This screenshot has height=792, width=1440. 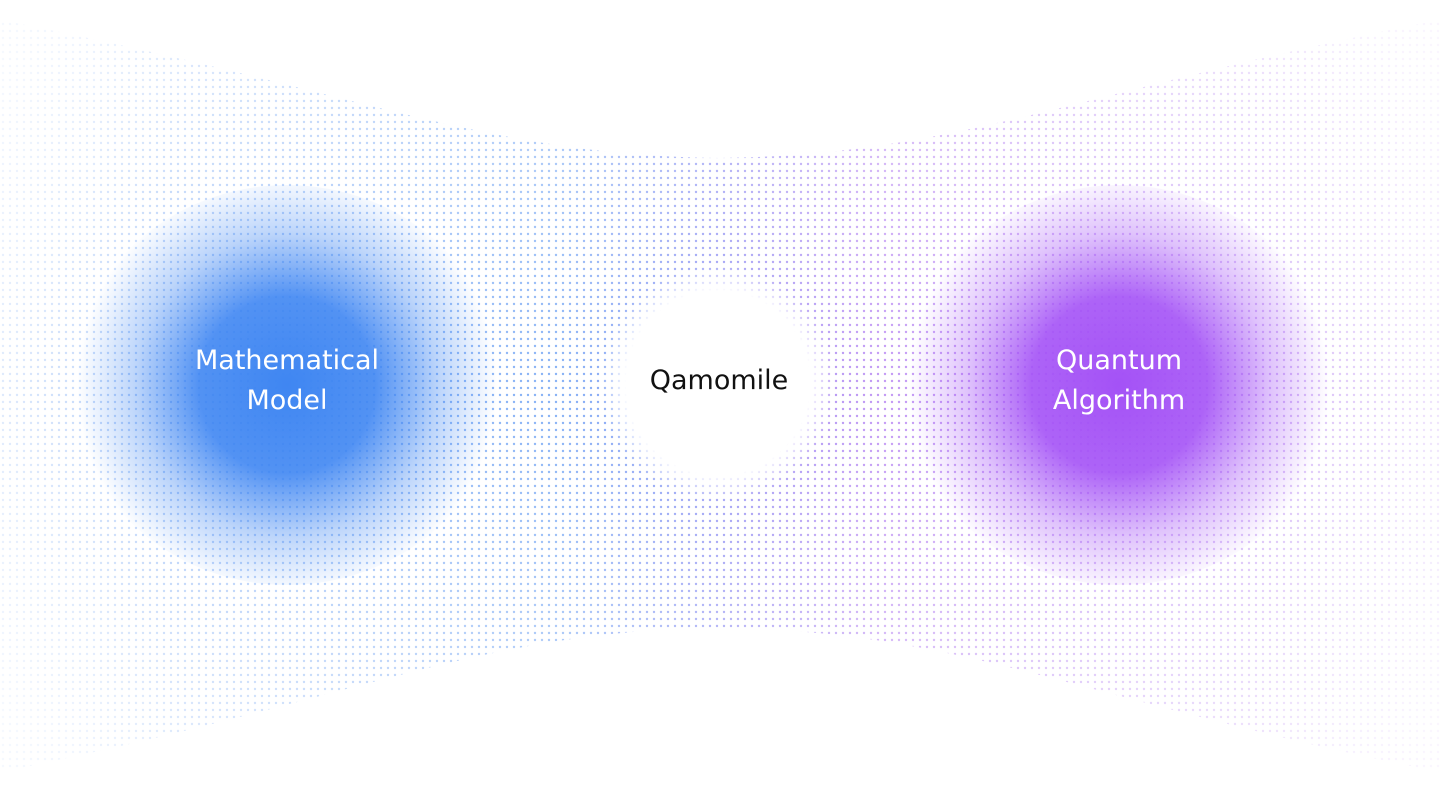 What do you see at coordinates (287, 361) in the screenshot?
I see `mathematical-model-line1: Mathematical` at bounding box center [287, 361].